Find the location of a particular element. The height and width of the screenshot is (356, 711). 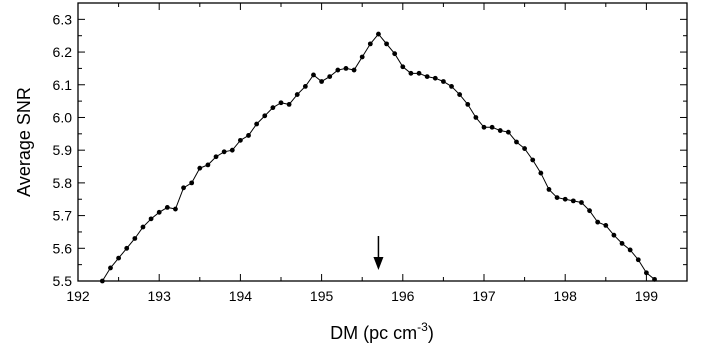

y-tick-label: 5.7 is located at coordinates (63, 216).